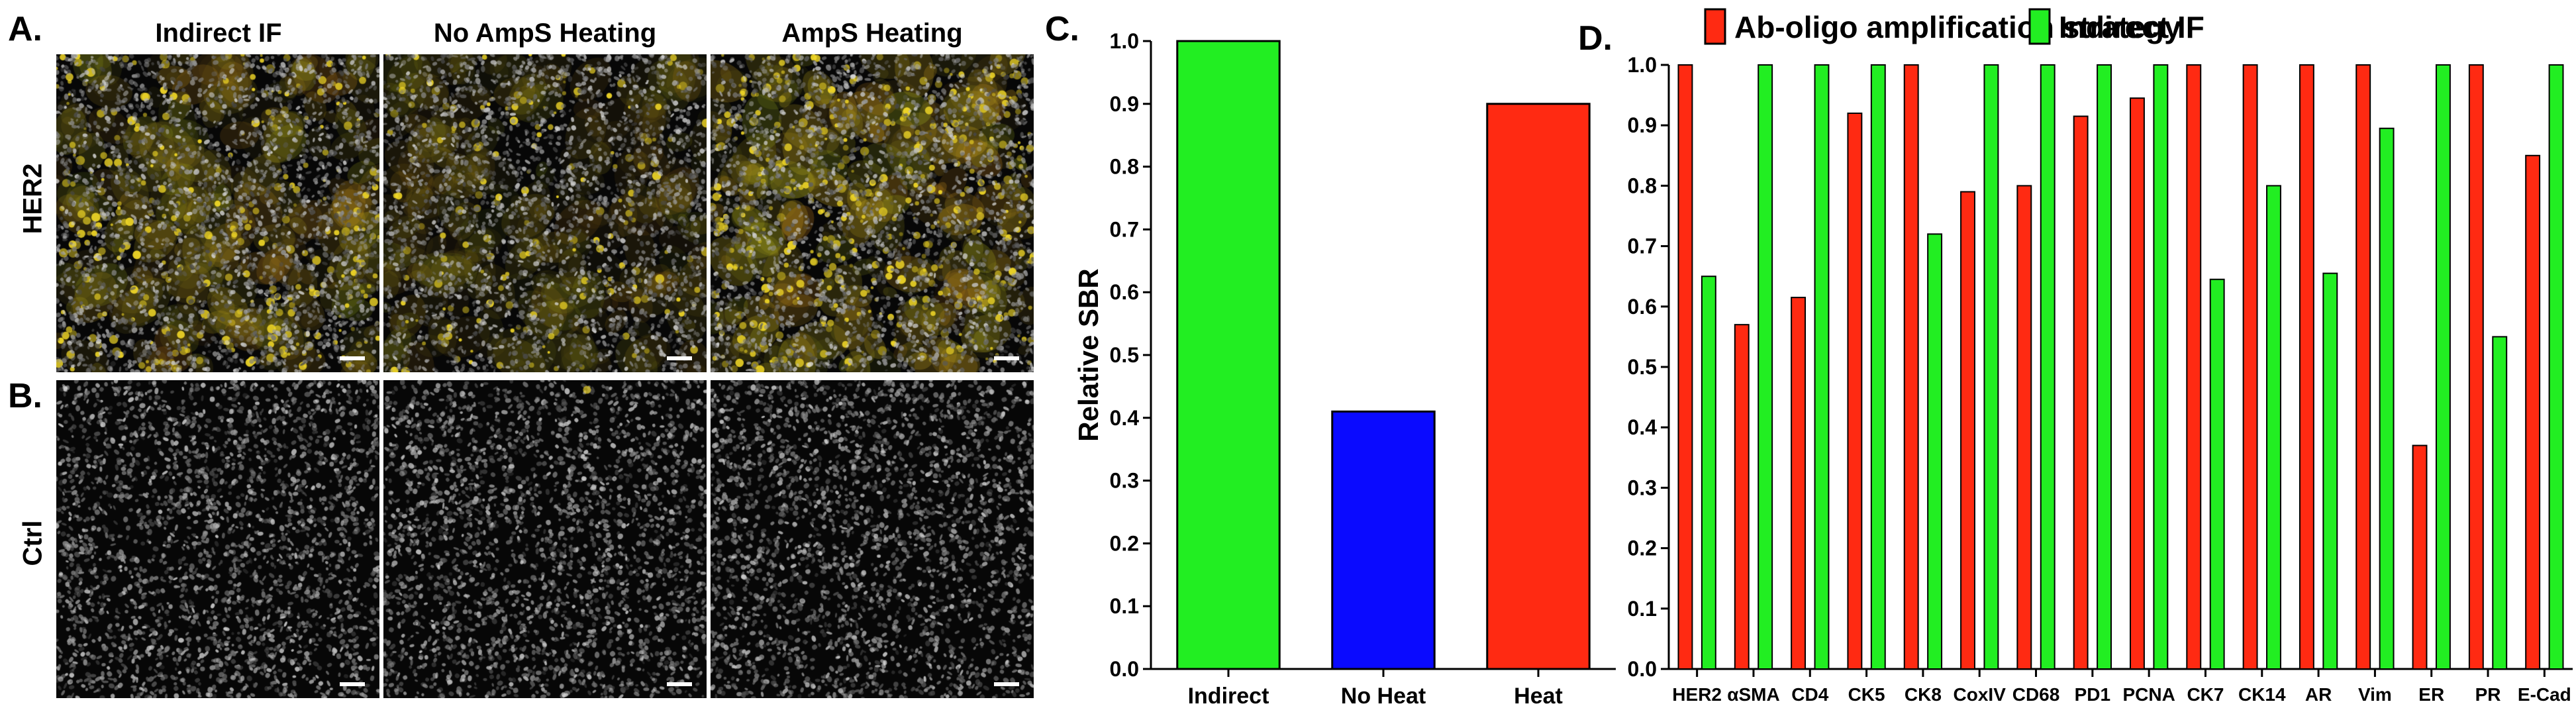 The image size is (2576, 716). What do you see at coordinates (2318, 694) in the screenshot?
I see `x-tick-label: AR` at bounding box center [2318, 694].